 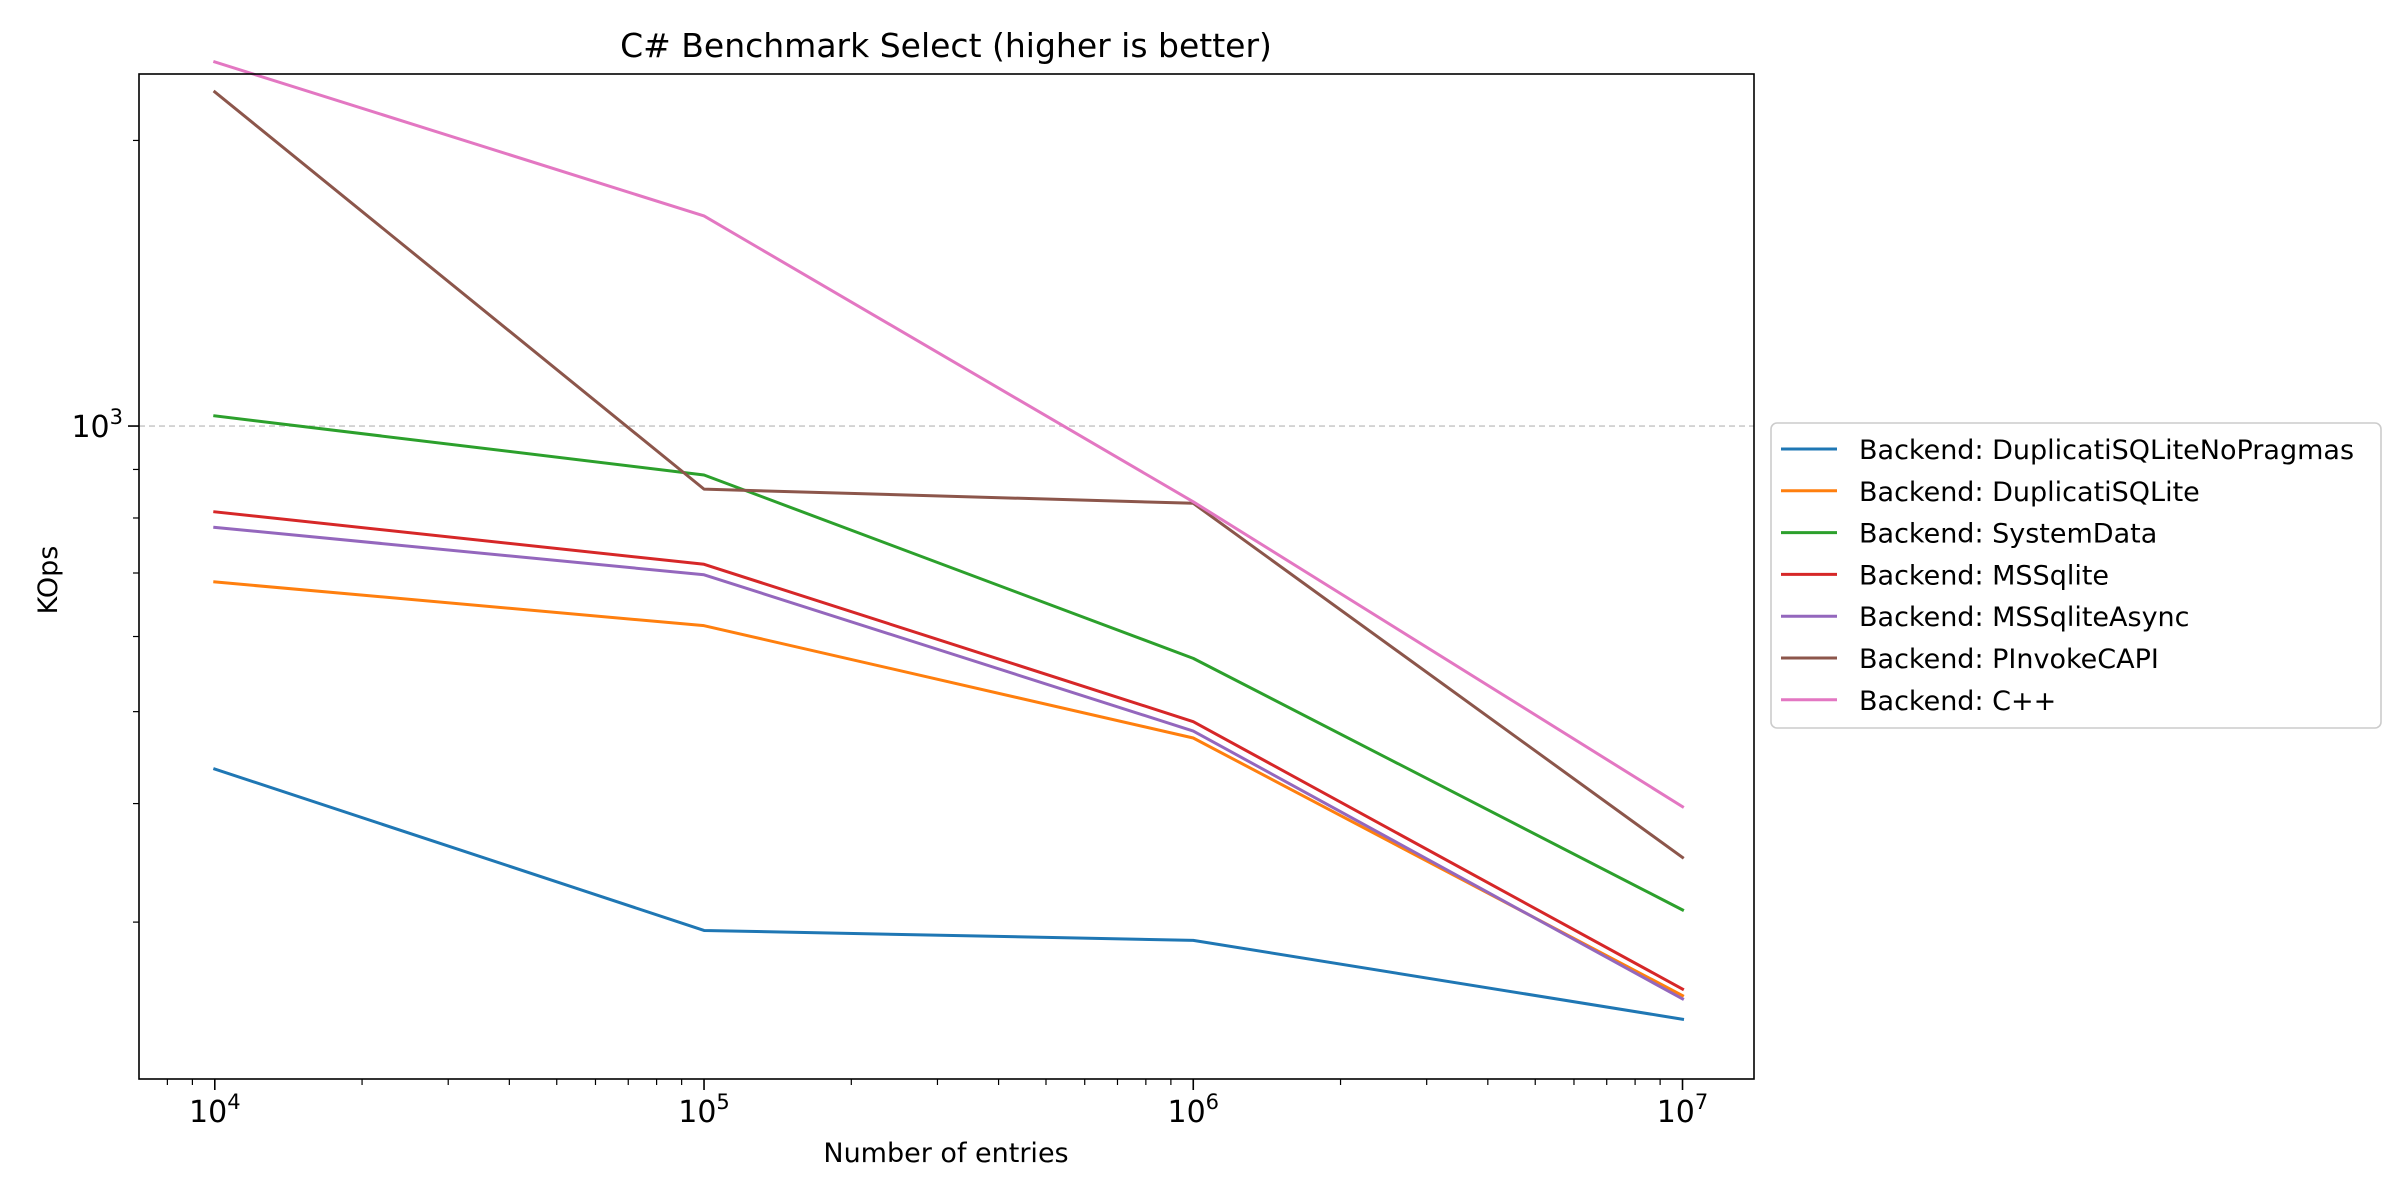 I want to click on legend-label-3: Backend: MSSqlite, so click(x=1984, y=575).